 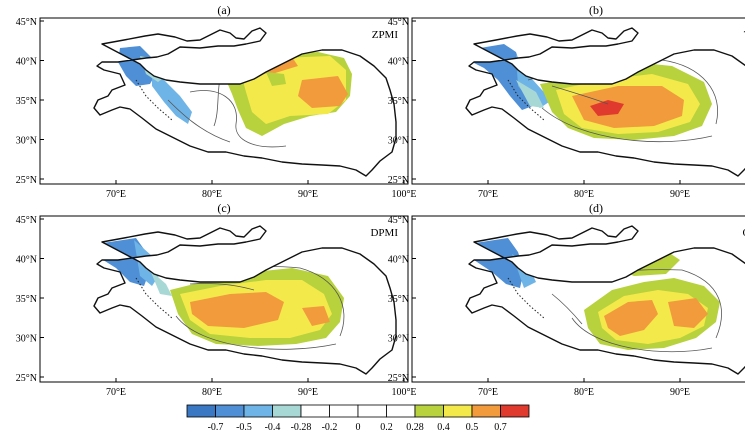 What do you see at coordinates (443, 427) in the screenshot?
I see `colorbar-label: 0.4` at bounding box center [443, 427].